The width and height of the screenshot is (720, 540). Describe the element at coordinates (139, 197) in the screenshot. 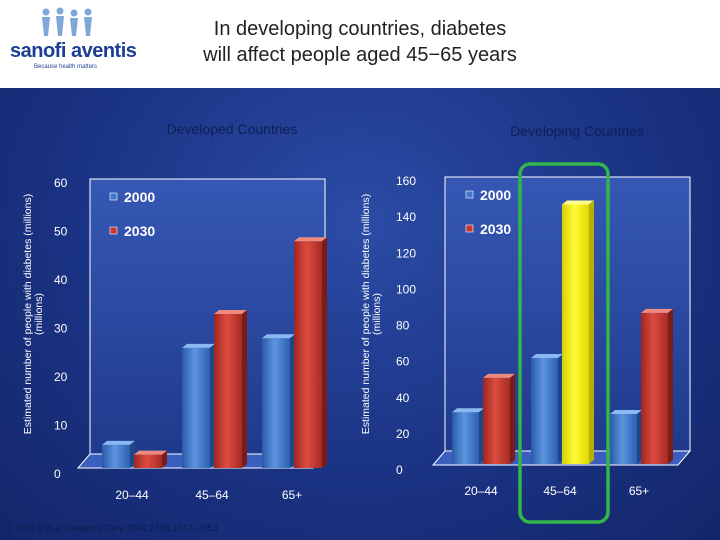

I see `developed-legend-label-2000: 2000` at that location.